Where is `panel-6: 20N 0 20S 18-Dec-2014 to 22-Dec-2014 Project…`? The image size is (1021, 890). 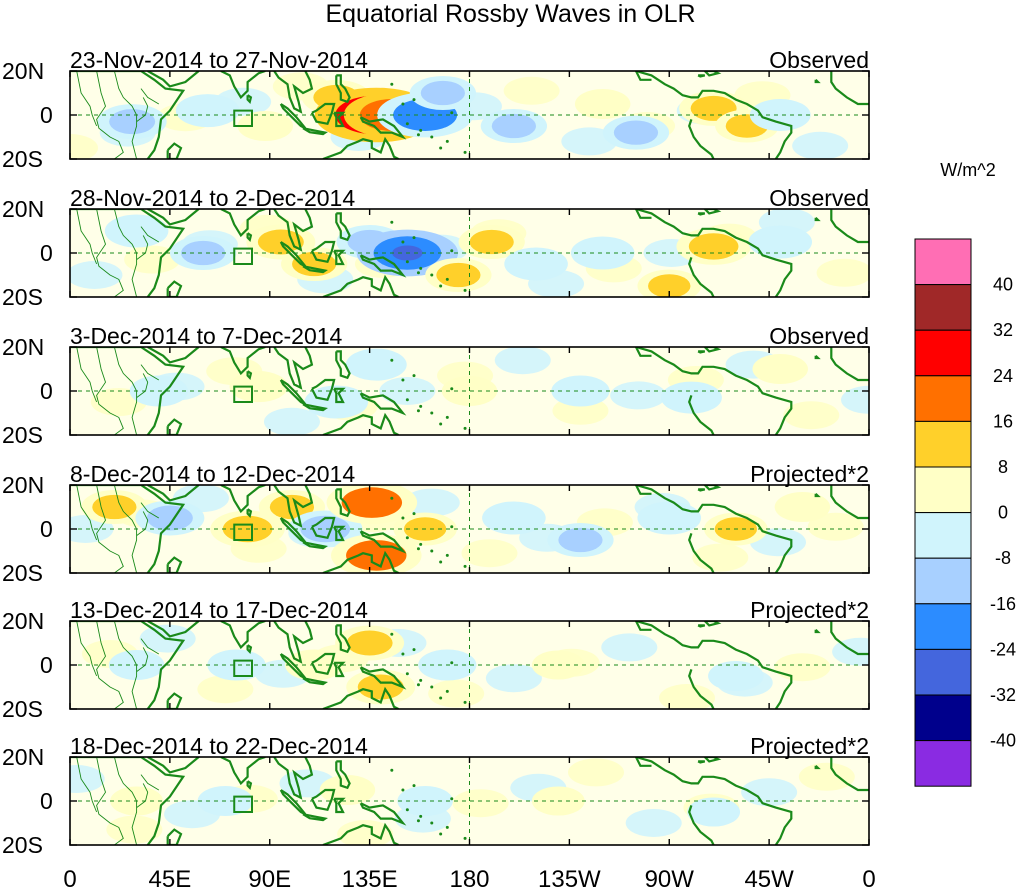 panel-6: 20N 0 20S 18-Dec-2014 to 22-Dec-2014 Project… is located at coordinates (436, 795).